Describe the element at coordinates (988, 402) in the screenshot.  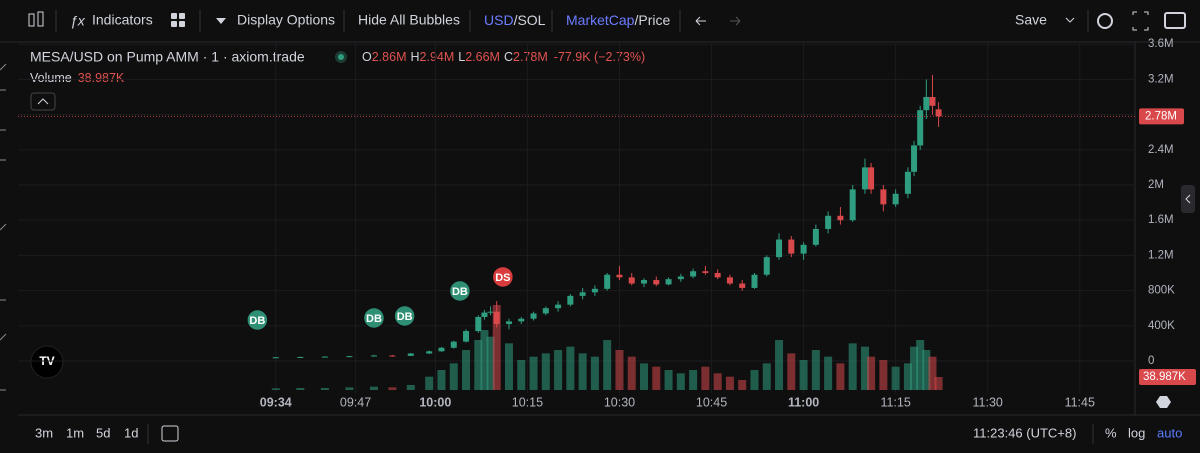
I see `x-tick-label: 11:30` at that location.